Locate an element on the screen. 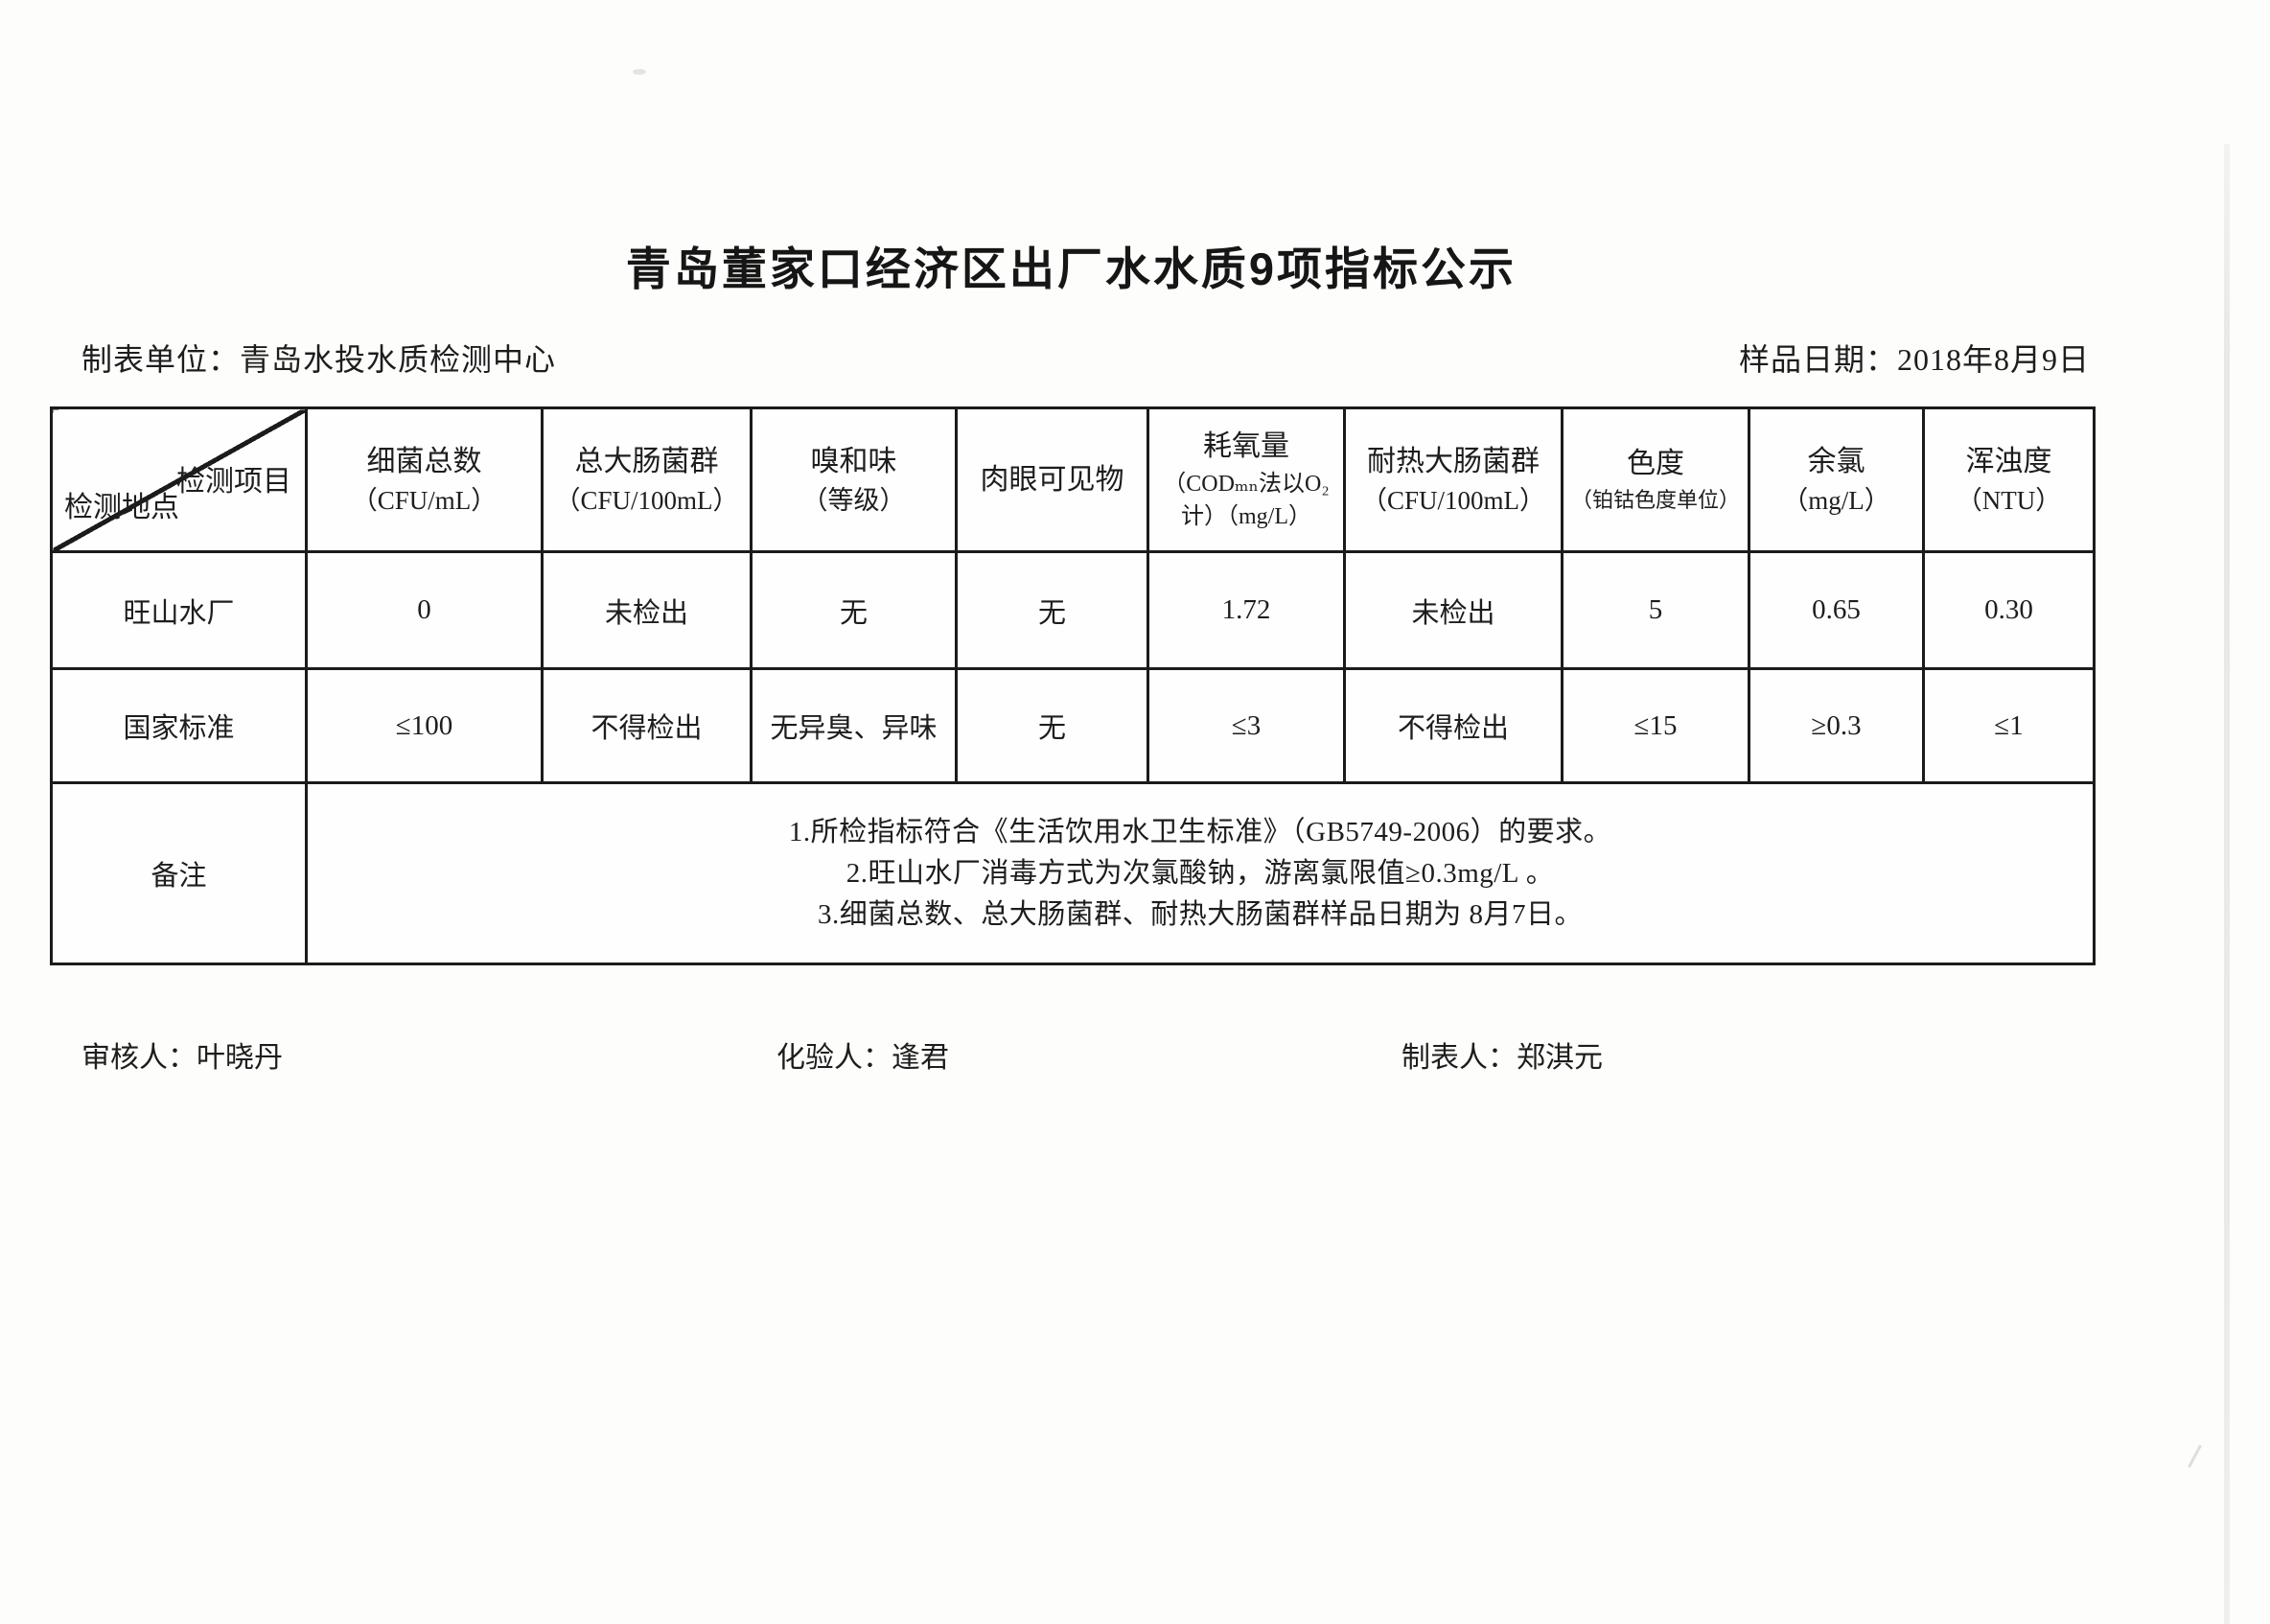 This screenshot has height=1624, width=2270. column-header-oxygen-consumption: 耗氧量 （CODₘₙ法以O₂计）（mg/L） is located at coordinates (1247, 479).